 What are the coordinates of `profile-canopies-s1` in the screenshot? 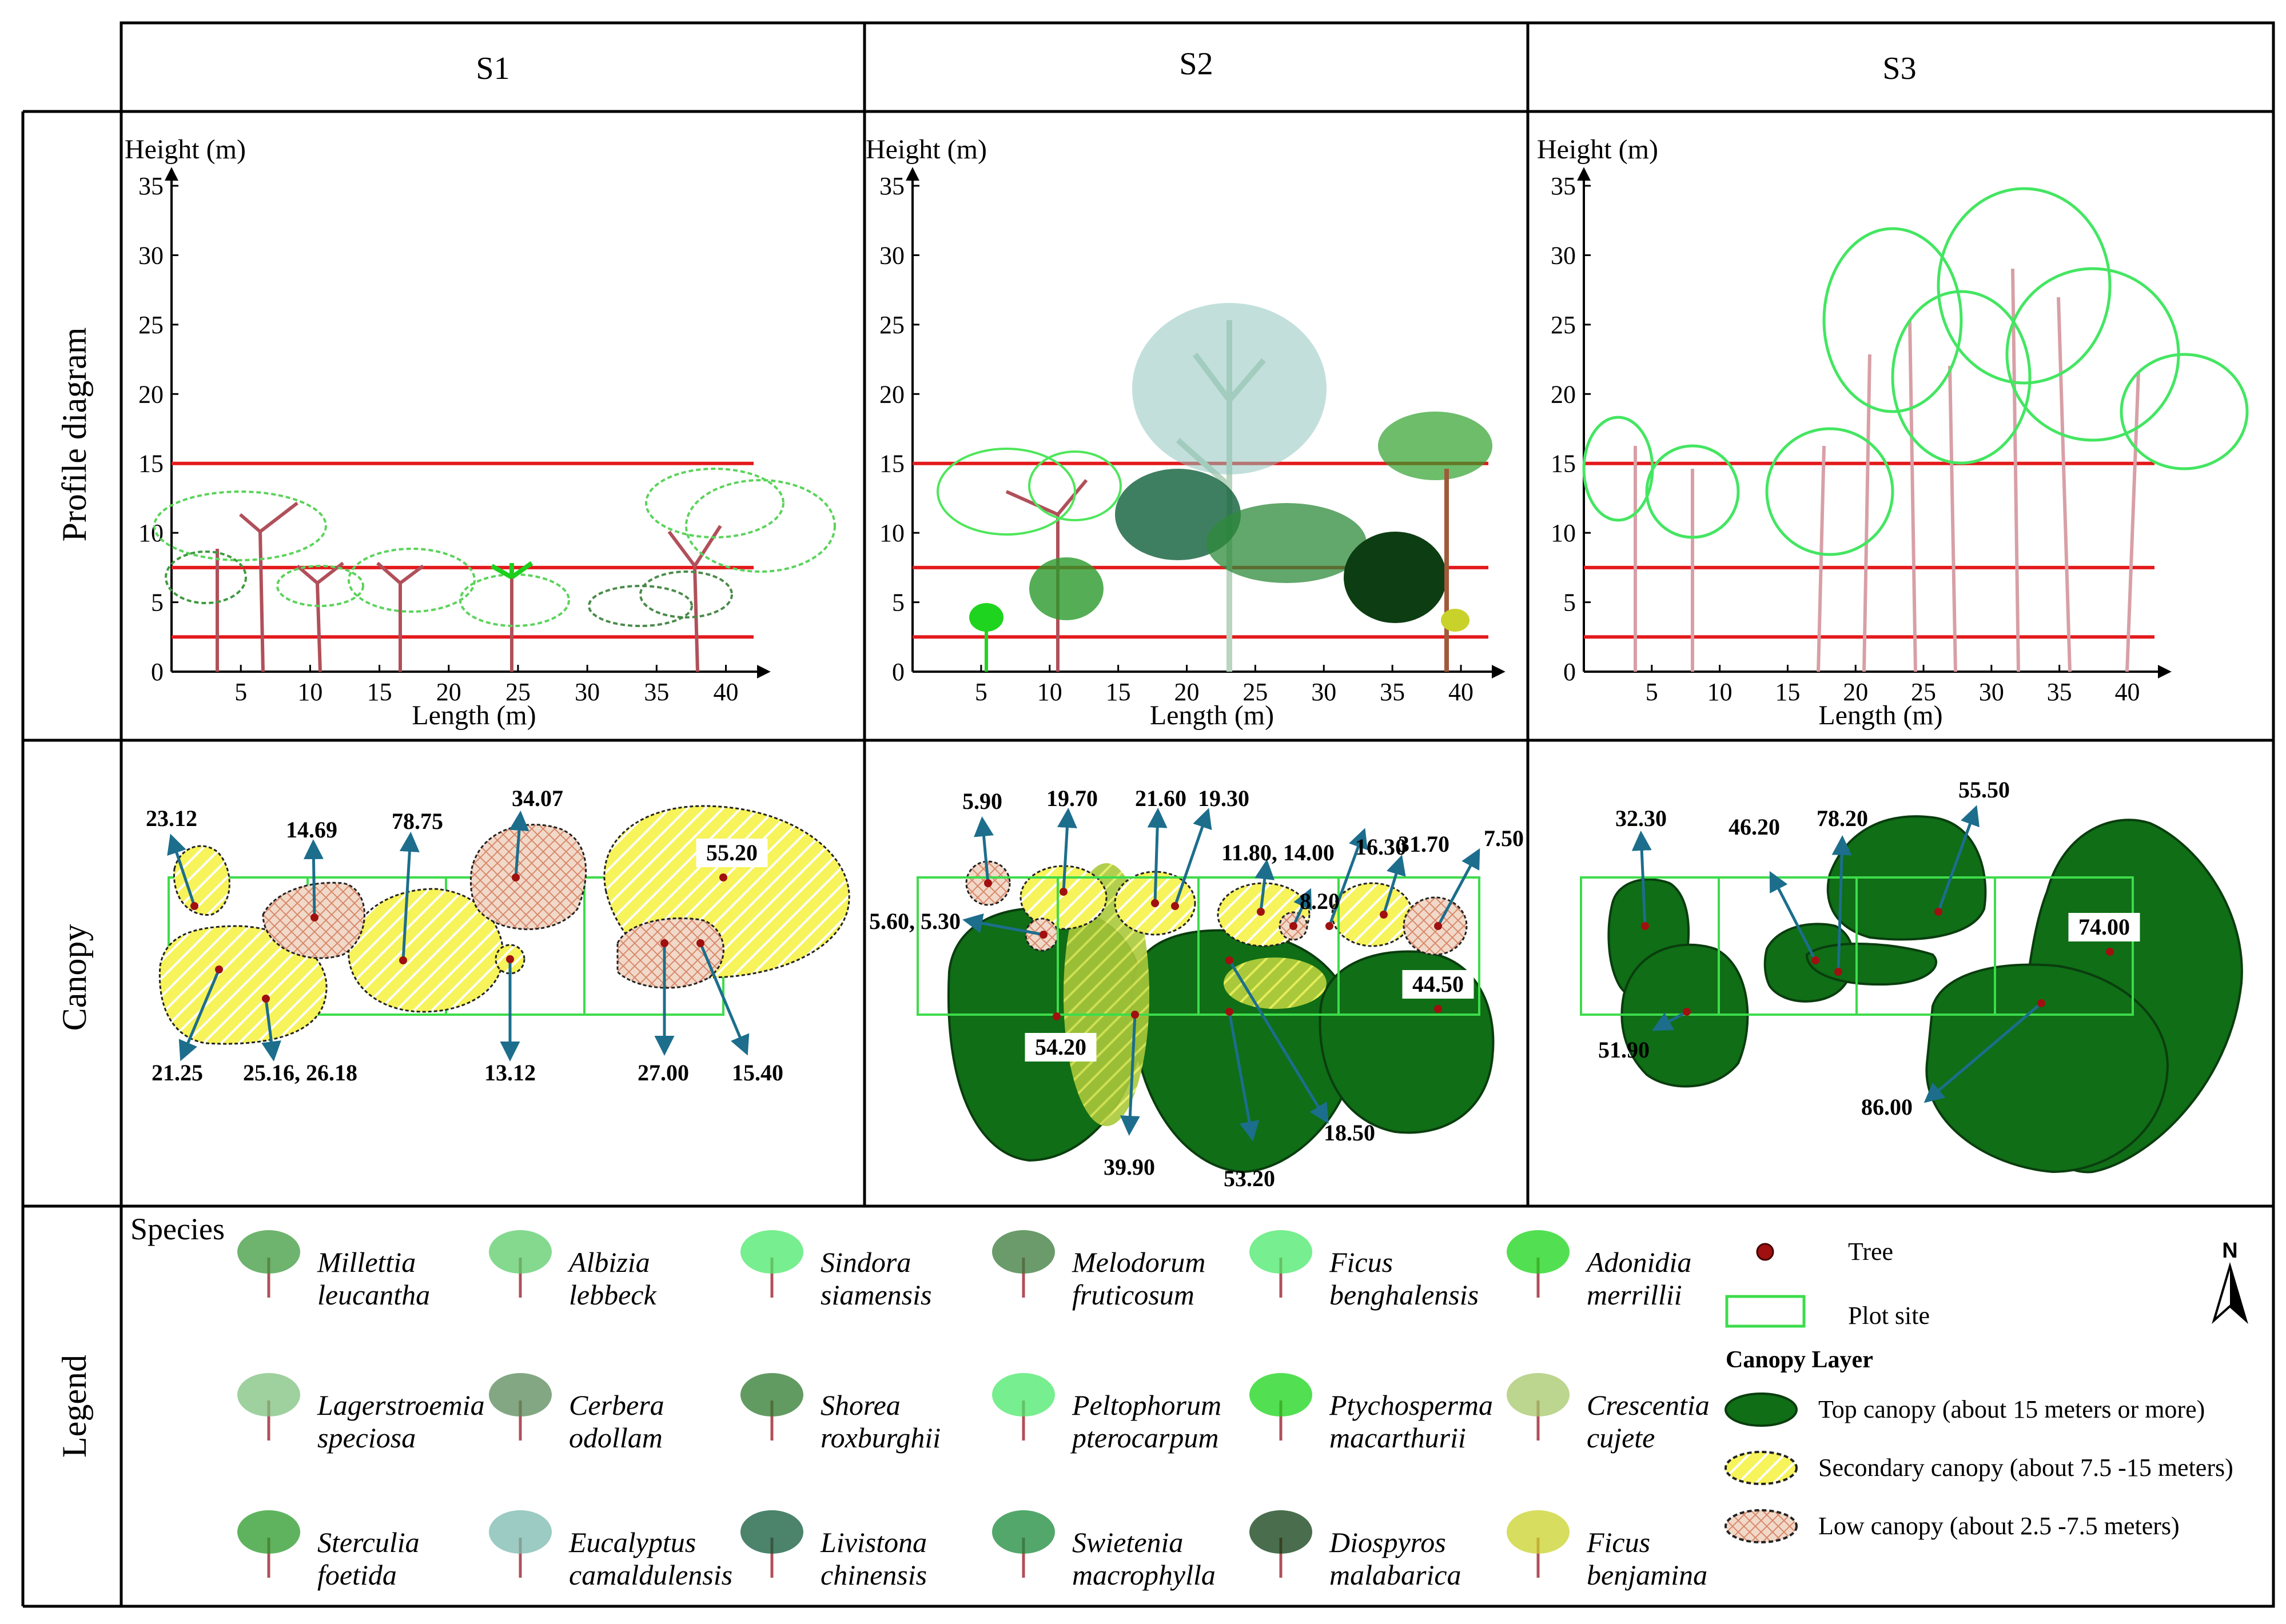 It's located at (494, 547).